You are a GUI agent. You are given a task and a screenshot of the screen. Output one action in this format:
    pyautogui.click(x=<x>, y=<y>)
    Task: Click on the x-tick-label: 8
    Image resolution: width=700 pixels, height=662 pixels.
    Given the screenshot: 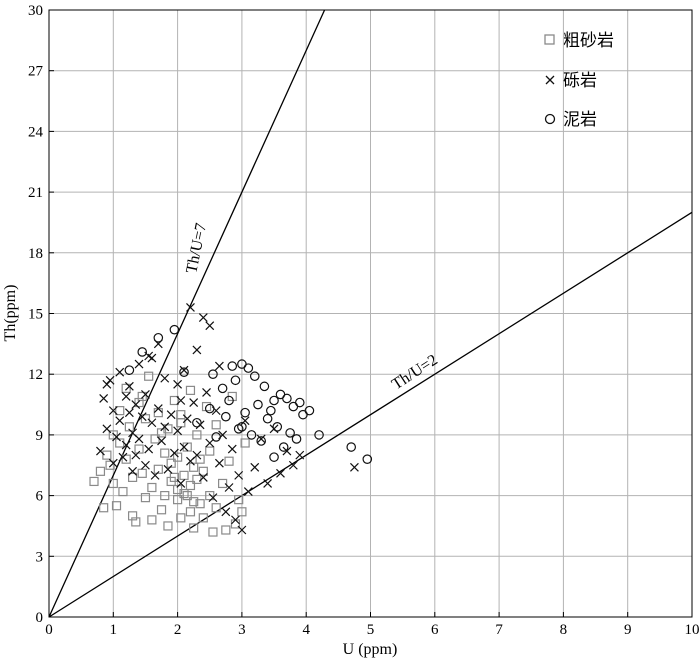 What is the action you would take?
    pyautogui.click(x=564, y=630)
    